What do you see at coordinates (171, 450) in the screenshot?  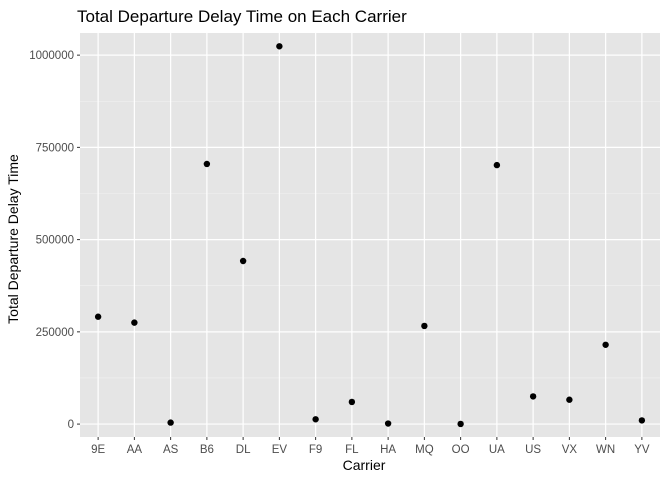 I see `x-tick-label: AS` at bounding box center [171, 450].